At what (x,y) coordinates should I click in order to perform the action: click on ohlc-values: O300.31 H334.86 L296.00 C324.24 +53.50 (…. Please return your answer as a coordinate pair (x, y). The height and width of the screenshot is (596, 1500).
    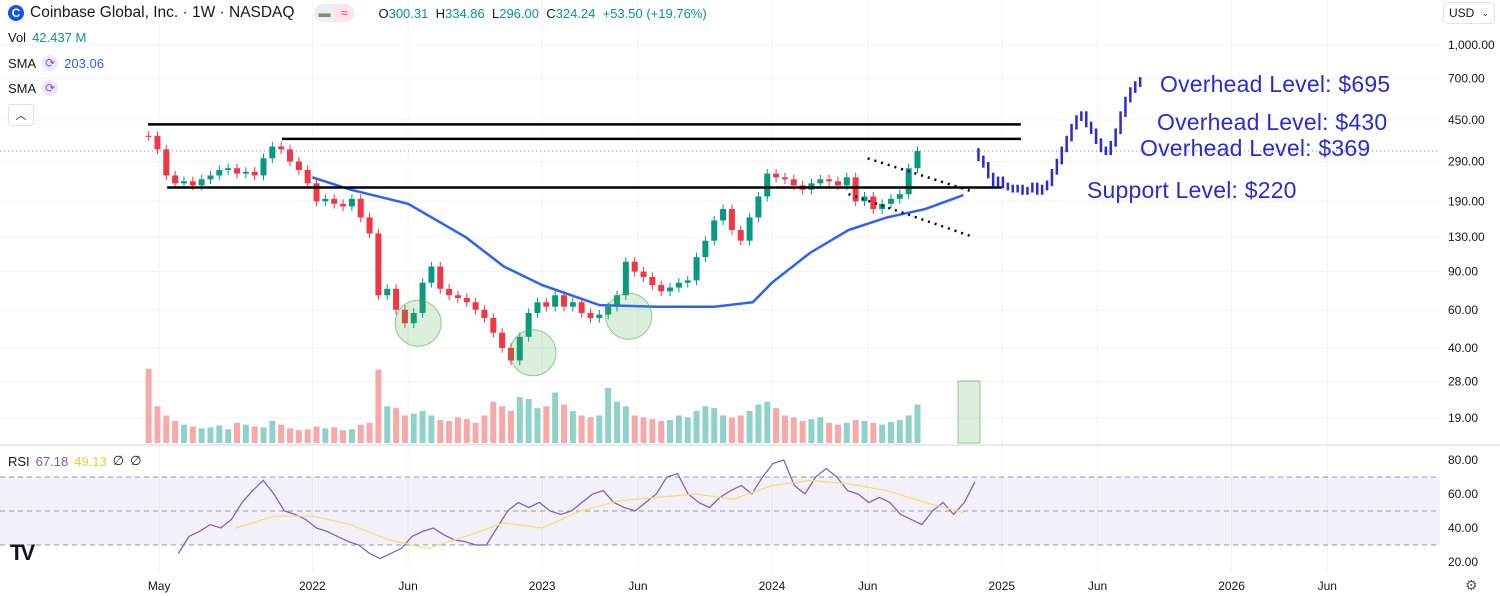
    Looking at the image, I should click on (542, 13).